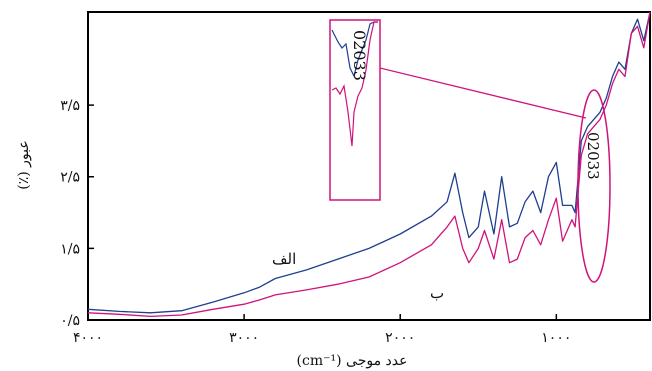 The width and height of the screenshot is (652, 371). What do you see at coordinates (88, 338) in the screenshot?
I see `x-tick-label: ۴۰۰۰` at bounding box center [88, 338].